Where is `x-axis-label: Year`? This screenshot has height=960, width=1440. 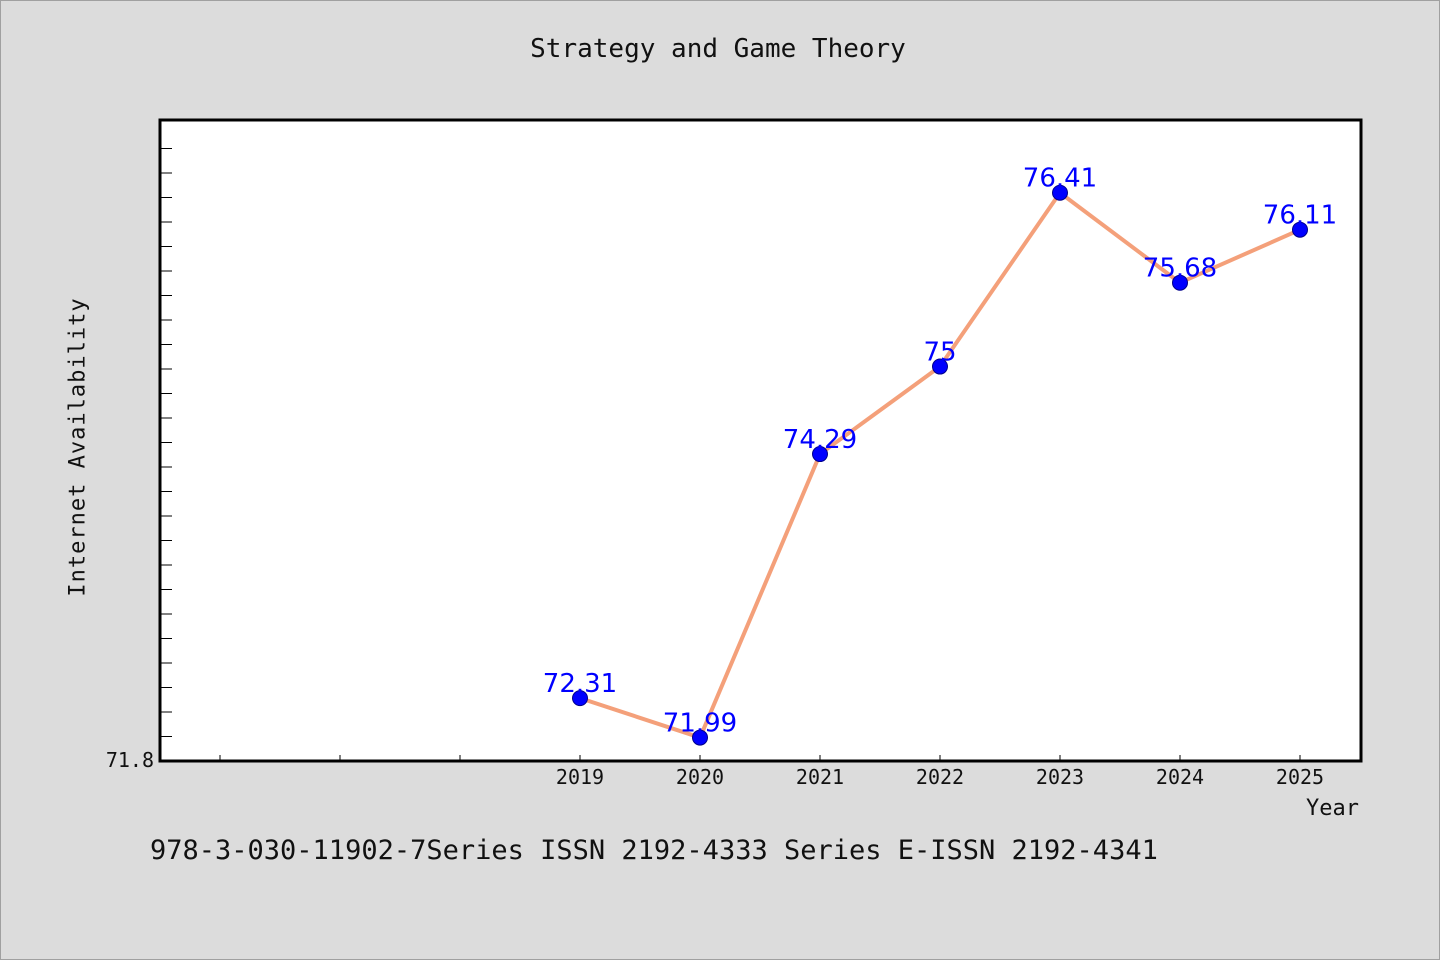
x-axis-label: Year is located at coordinates (1332, 808).